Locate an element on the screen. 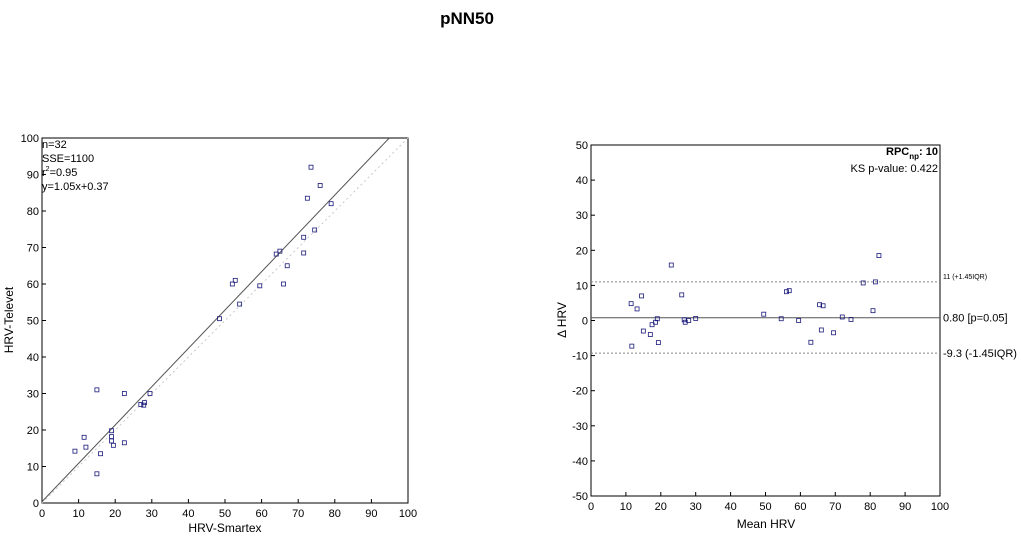  y-tick-label: 10 is located at coordinates (582, 286).